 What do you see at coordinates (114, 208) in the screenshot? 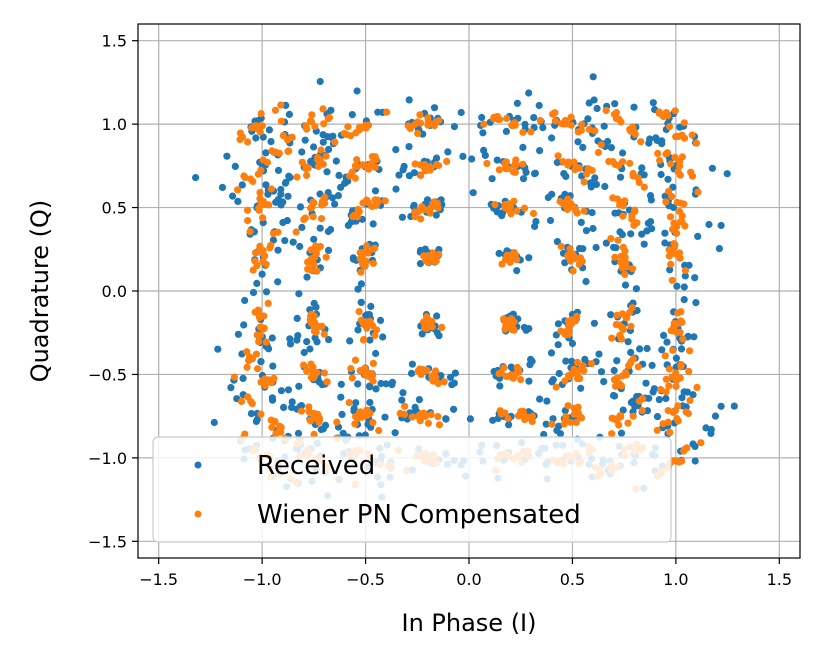
I see `y-tick-label: 0.5` at bounding box center [114, 208].